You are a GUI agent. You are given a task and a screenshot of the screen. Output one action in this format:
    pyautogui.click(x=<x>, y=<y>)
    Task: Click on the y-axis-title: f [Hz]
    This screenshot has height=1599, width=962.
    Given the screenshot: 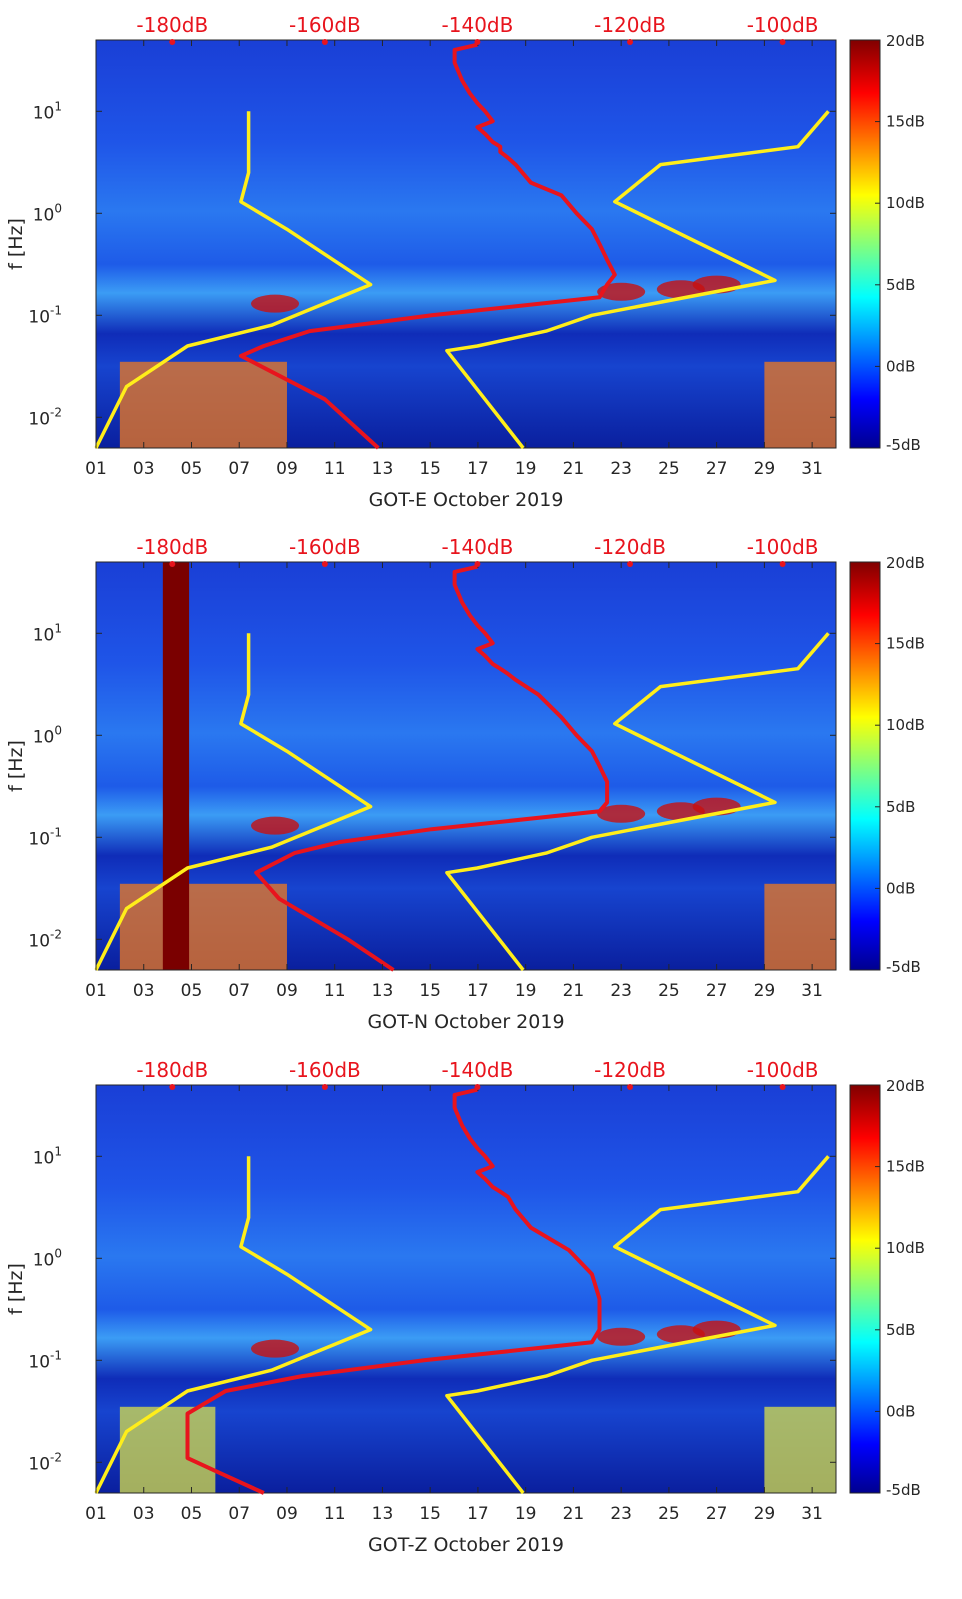 What is the action you would take?
    pyautogui.click(x=16, y=766)
    